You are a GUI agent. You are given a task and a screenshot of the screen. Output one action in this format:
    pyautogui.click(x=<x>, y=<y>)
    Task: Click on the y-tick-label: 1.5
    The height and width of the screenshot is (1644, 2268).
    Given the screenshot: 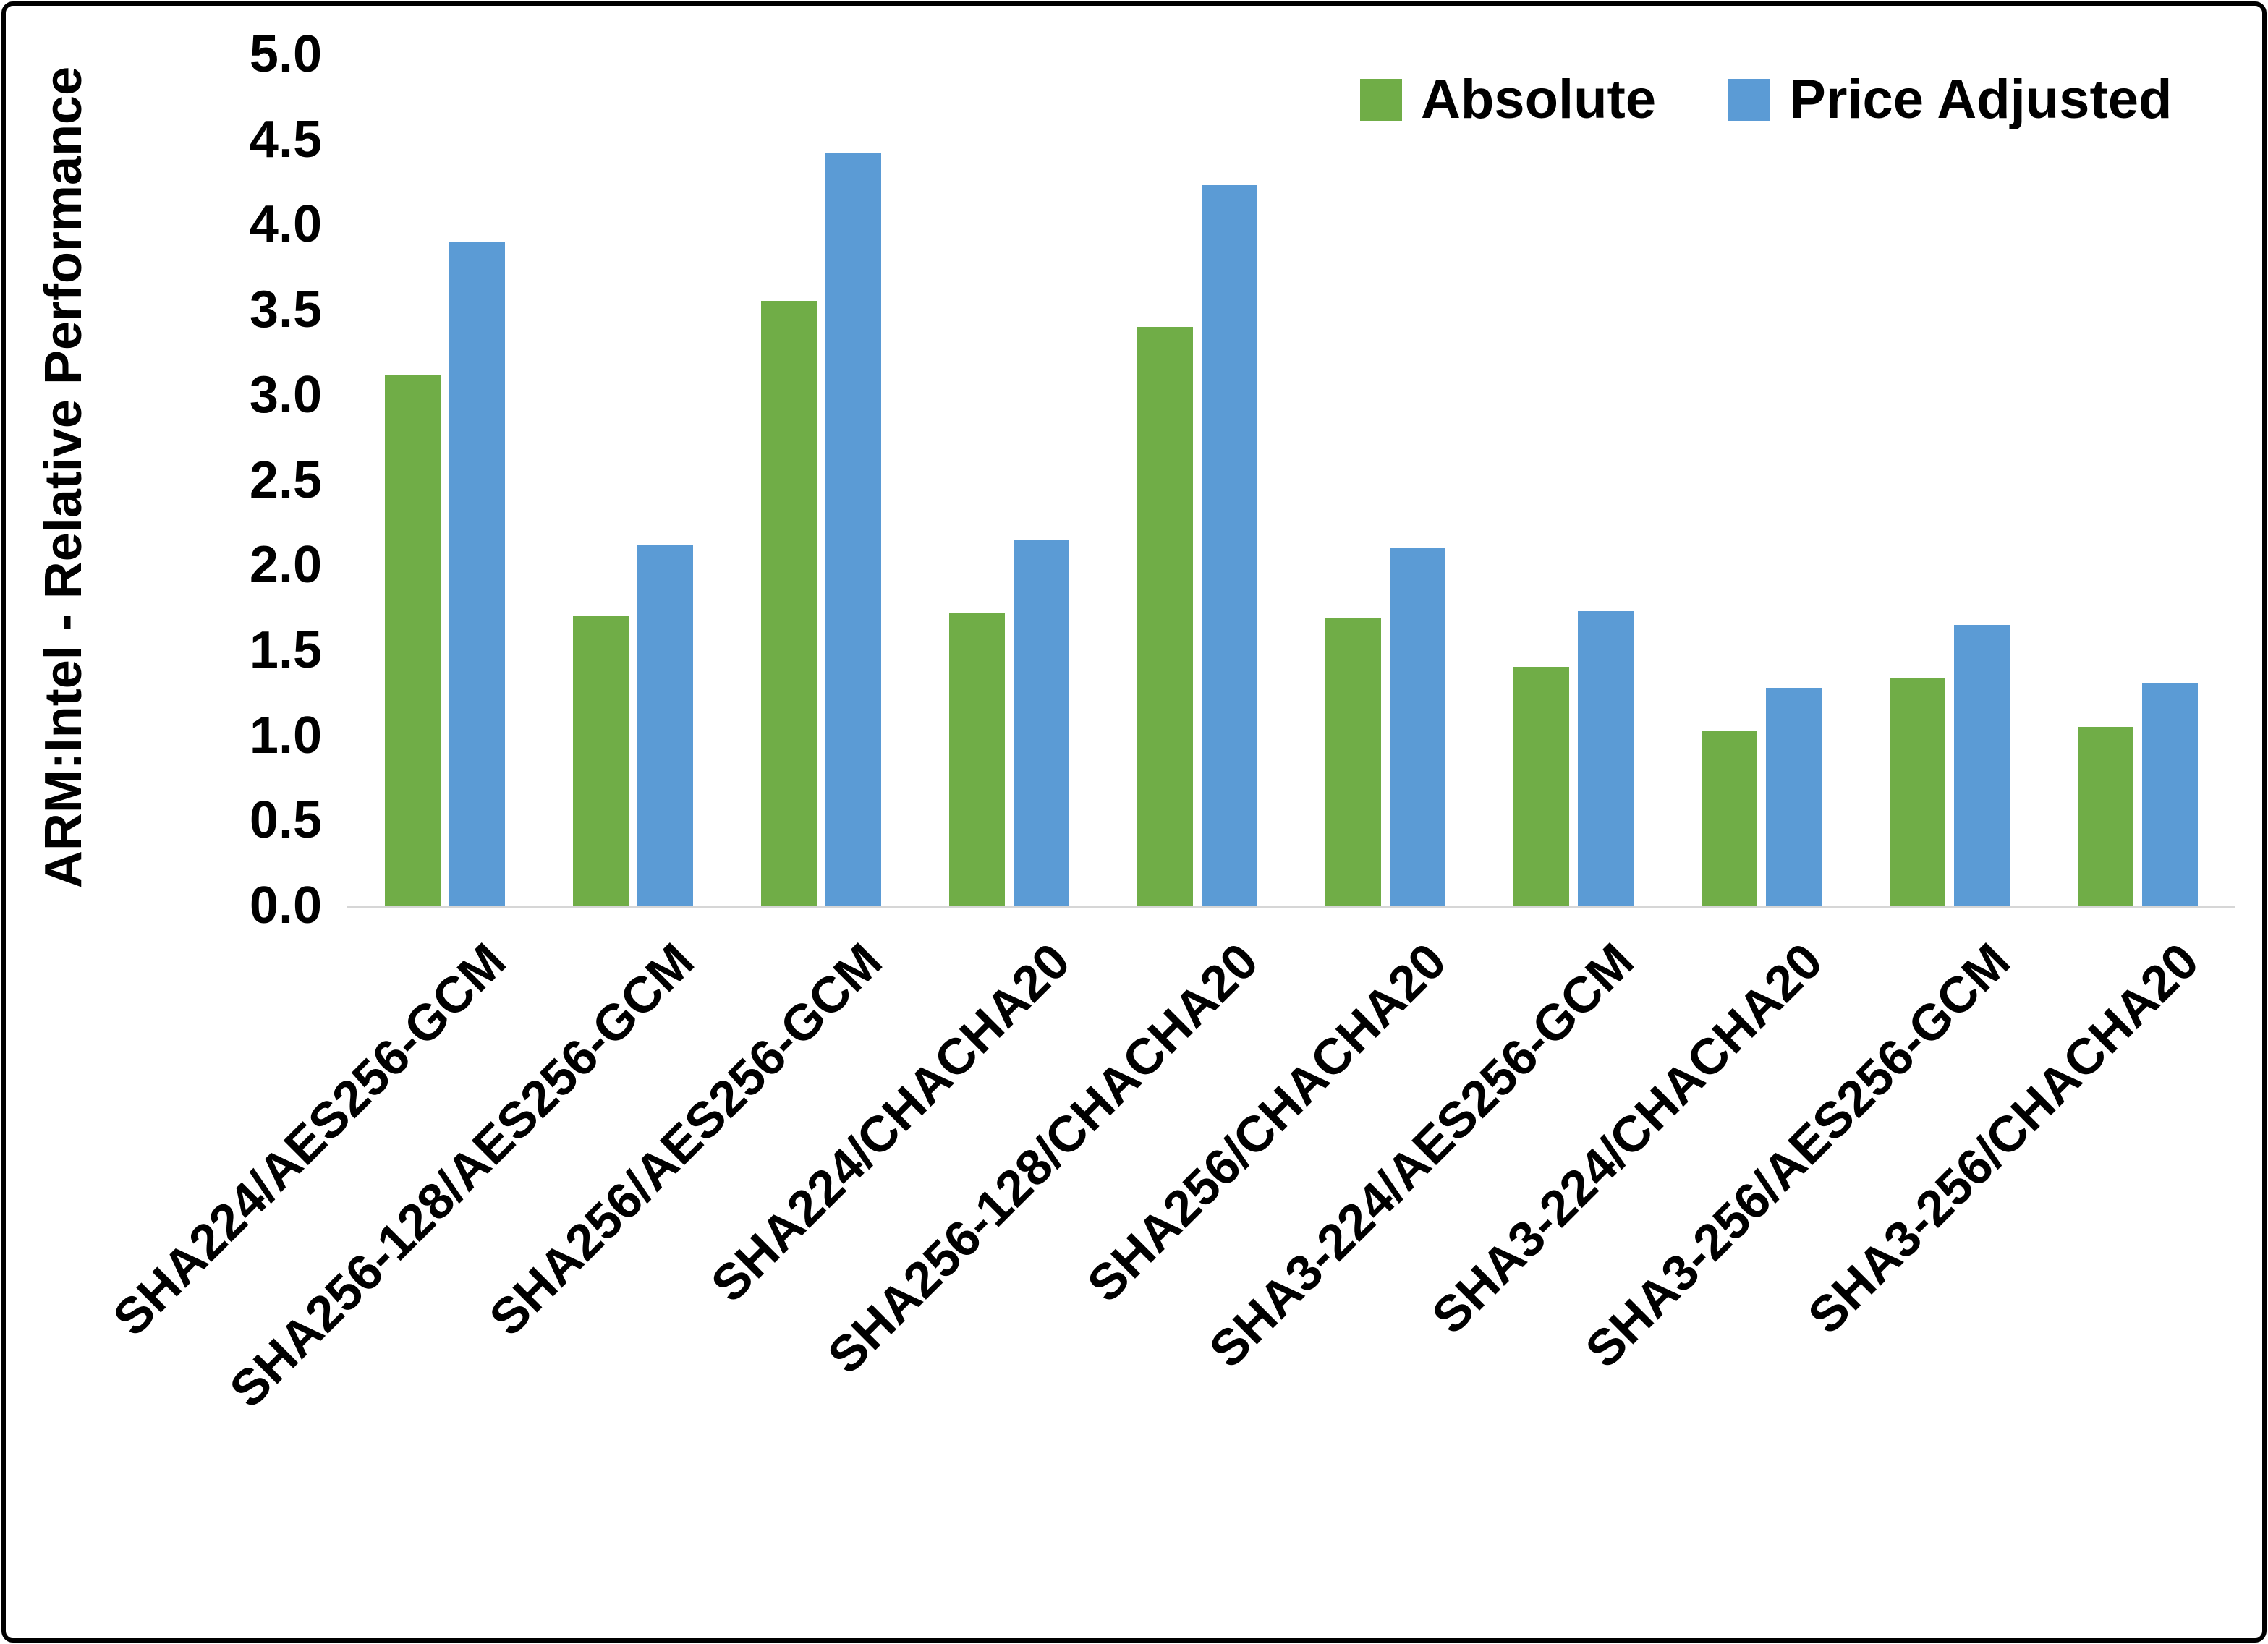 What is the action you would take?
    pyautogui.click(x=285, y=650)
    